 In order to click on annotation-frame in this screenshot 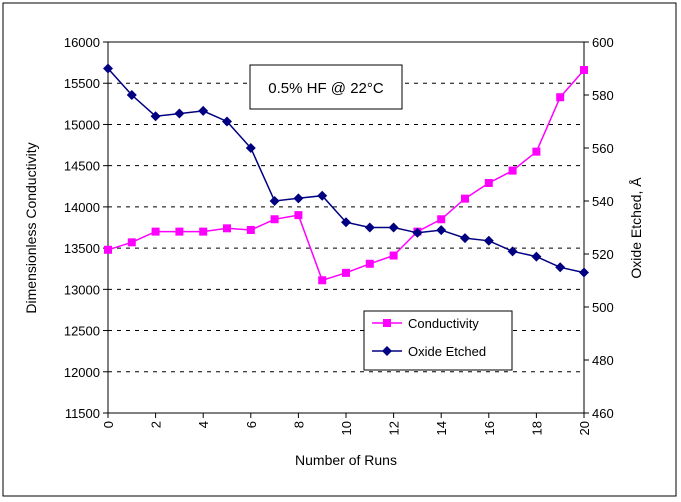, I will do `click(326, 87)`.